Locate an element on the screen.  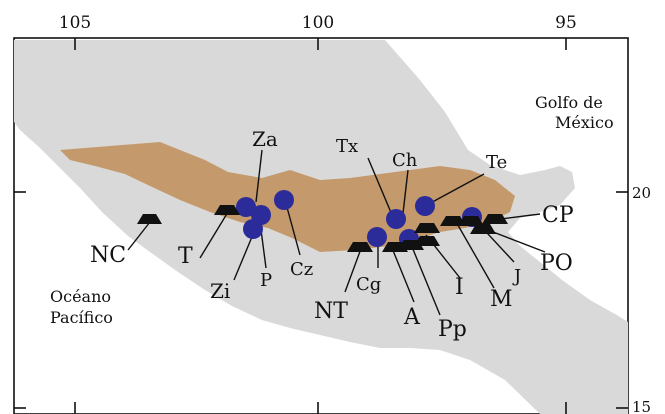
label-nc: NC is located at coordinates (108, 255).